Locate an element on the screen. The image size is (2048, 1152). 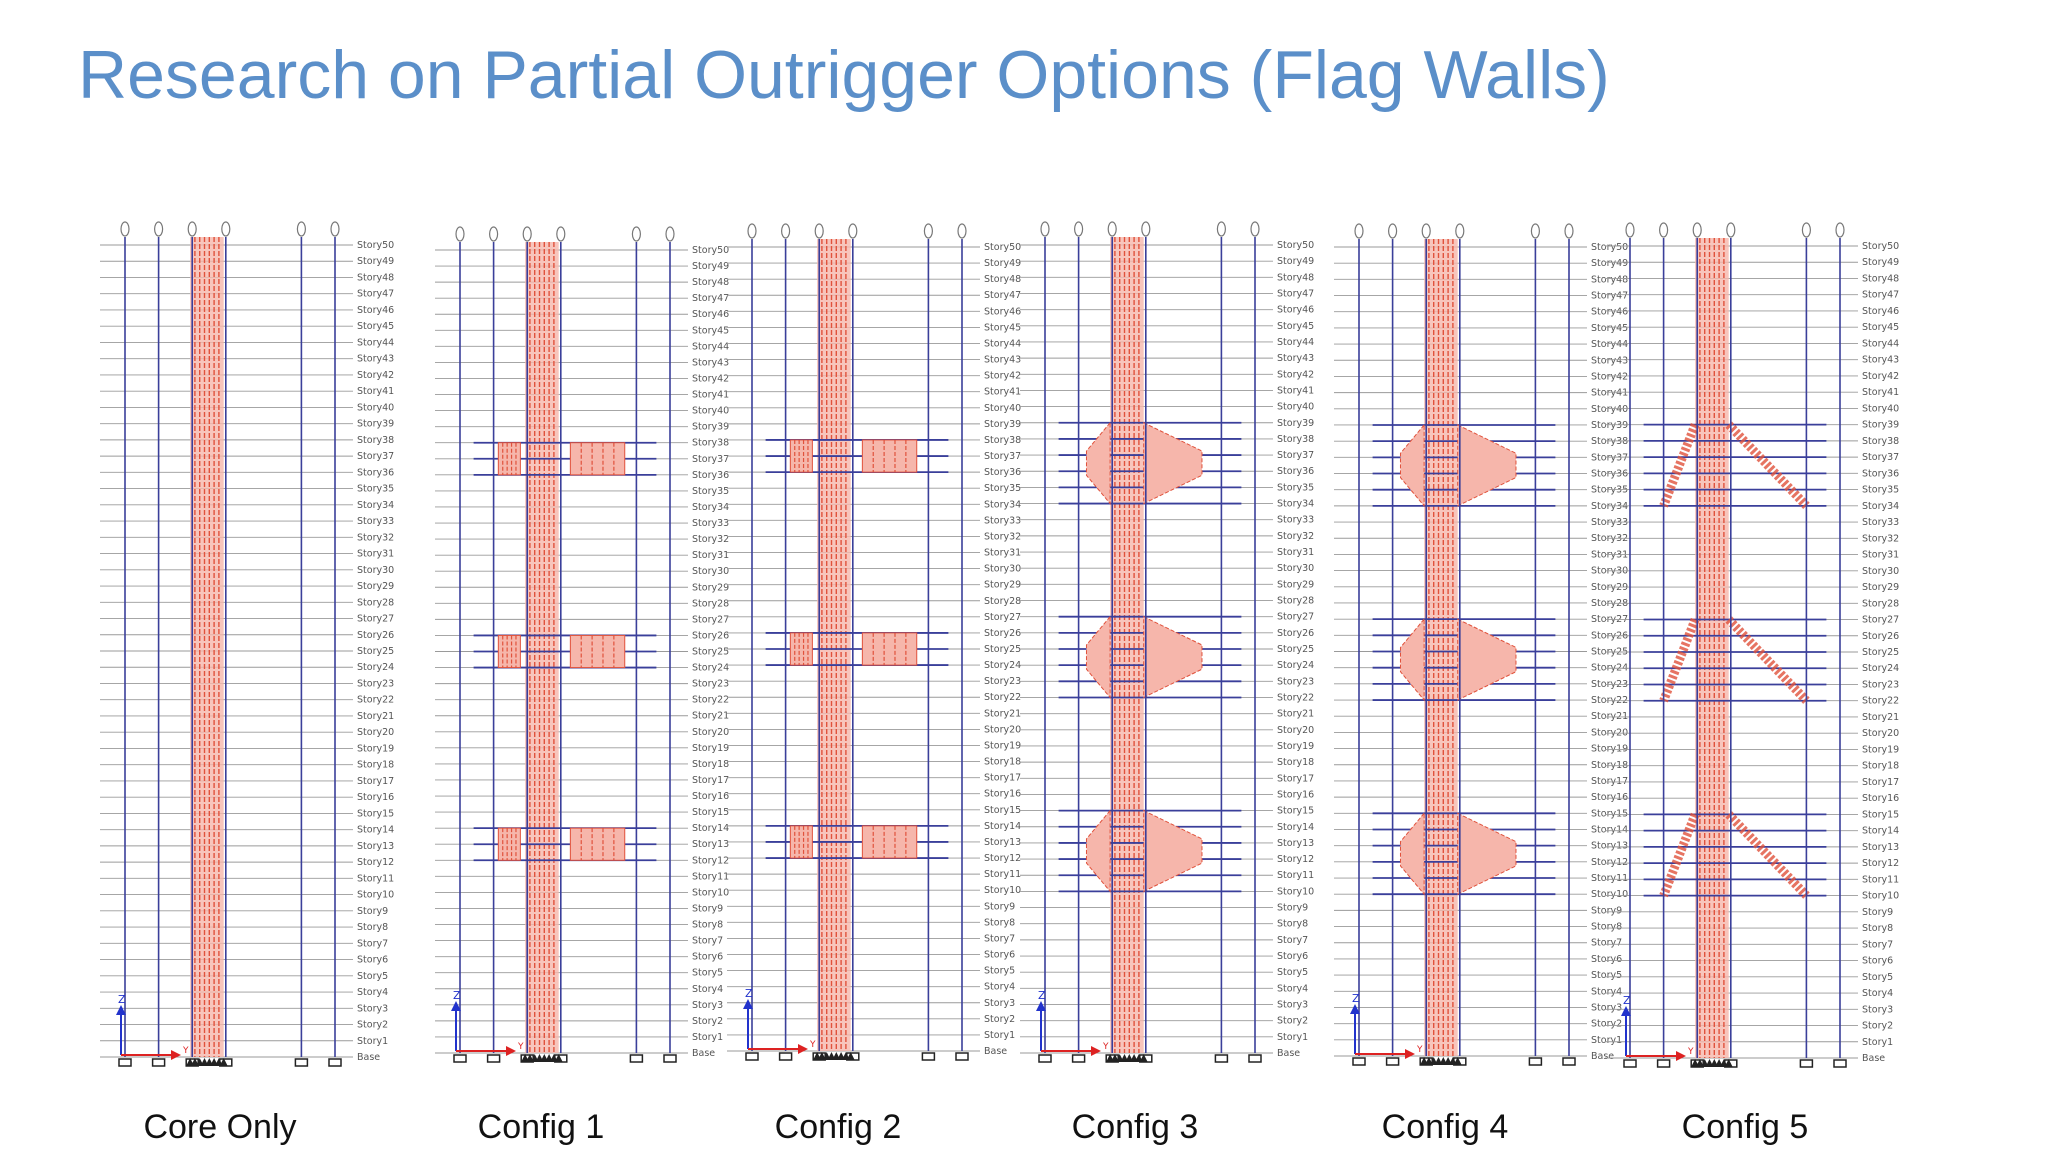
story-label: Story45 is located at coordinates (710, 330).